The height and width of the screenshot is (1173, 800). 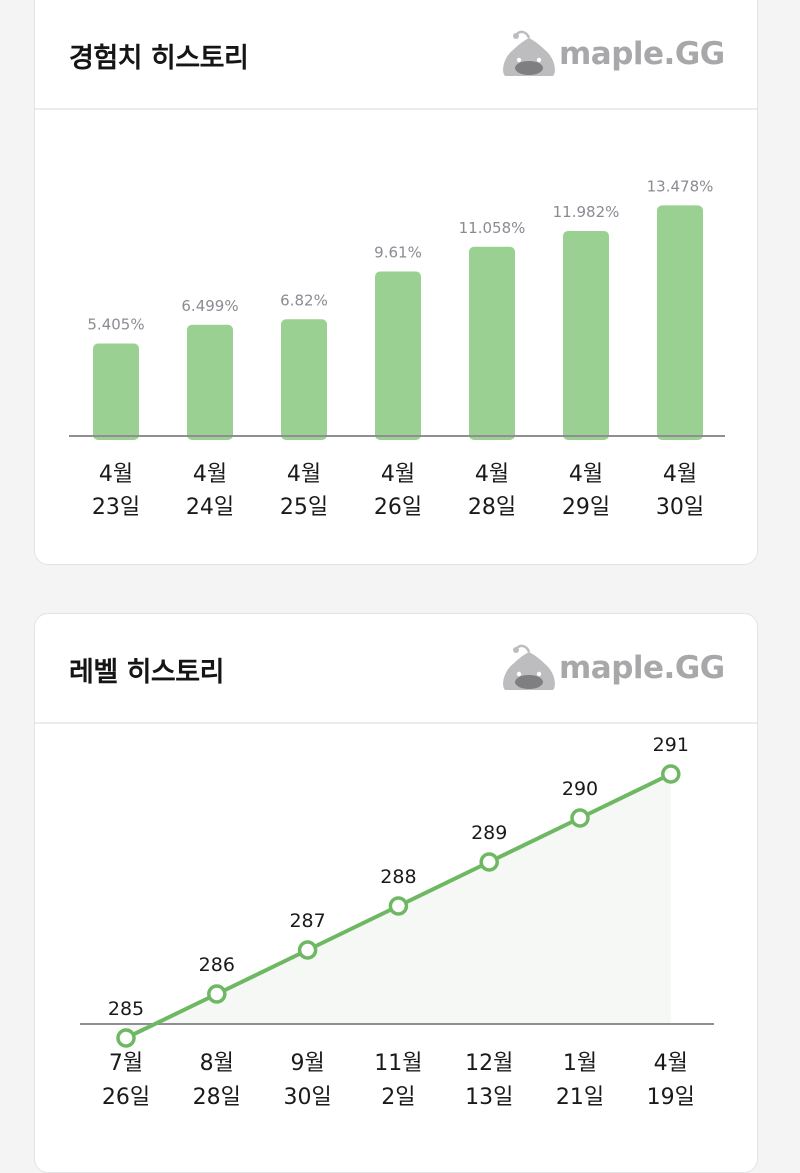 What do you see at coordinates (489, 833) in the screenshot?
I see `level-value-label: 289` at bounding box center [489, 833].